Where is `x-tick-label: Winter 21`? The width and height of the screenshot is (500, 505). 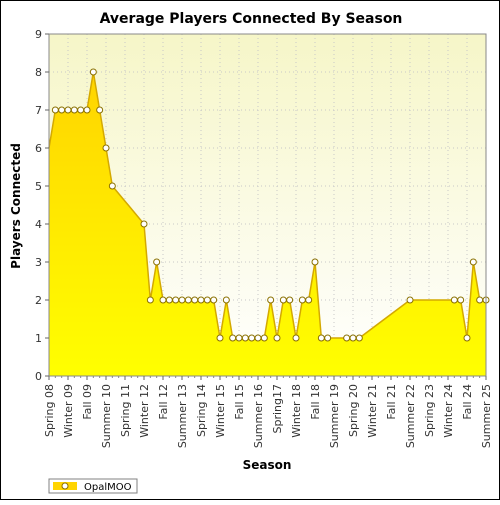
x-tick-label: Winter 21 is located at coordinates (372, 411).